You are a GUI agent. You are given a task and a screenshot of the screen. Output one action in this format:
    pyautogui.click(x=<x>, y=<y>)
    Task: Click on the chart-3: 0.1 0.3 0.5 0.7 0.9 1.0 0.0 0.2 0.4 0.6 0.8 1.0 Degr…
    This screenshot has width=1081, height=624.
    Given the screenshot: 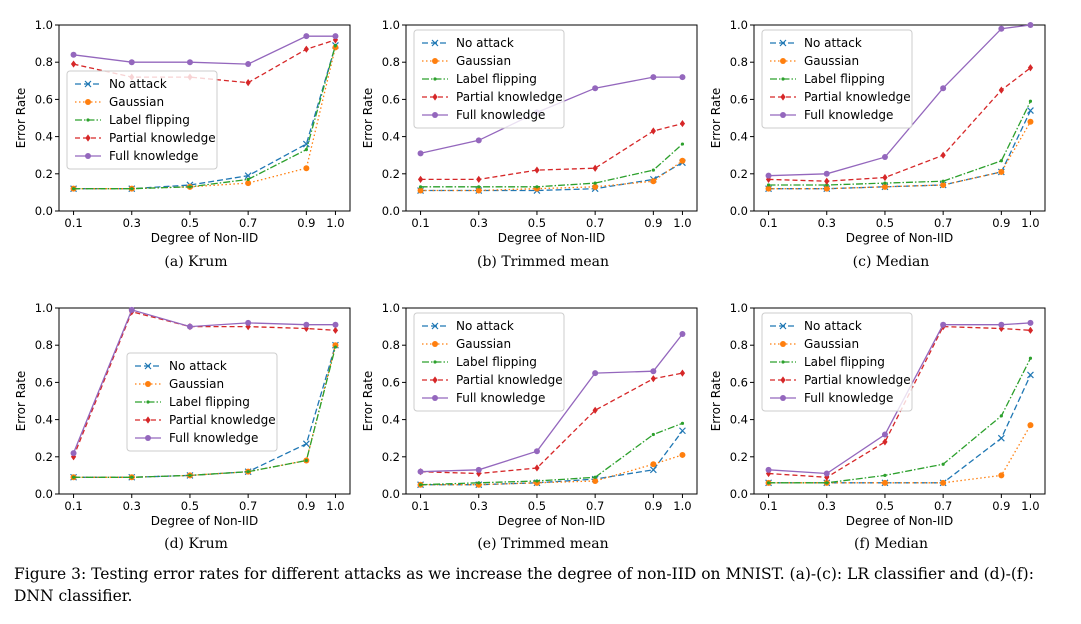 What is the action you would take?
    pyautogui.click(x=877, y=131)
    